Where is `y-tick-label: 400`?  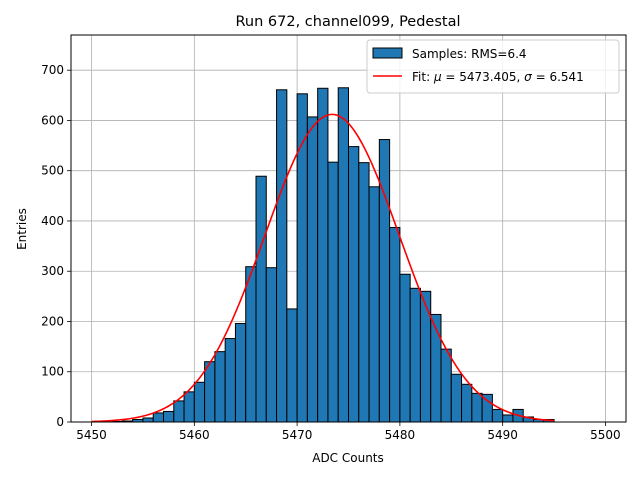 y-tick-label: 400 is located at coordinates (52, 221).